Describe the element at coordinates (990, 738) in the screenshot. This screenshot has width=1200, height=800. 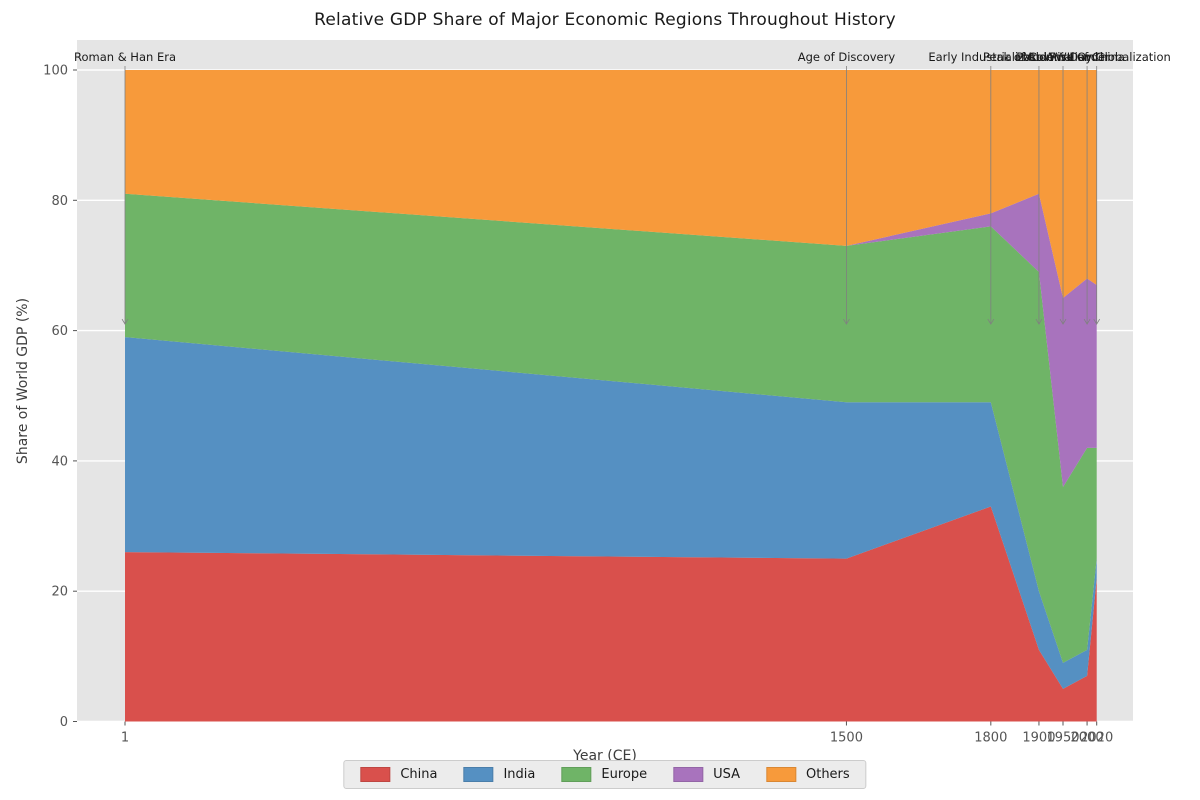
I see `x-tick-label: 1800` at that location.